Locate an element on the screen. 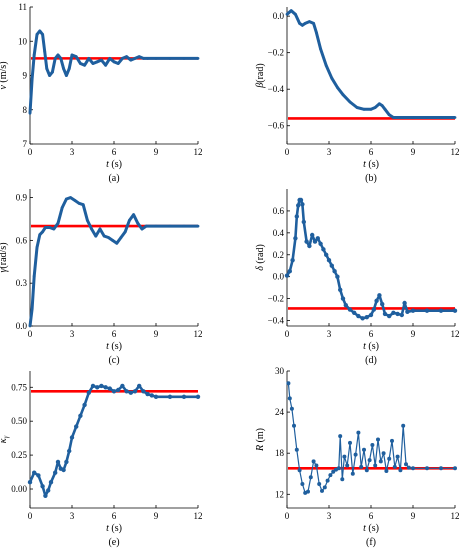 This screenshot has width=462, height=550. y-axis-unit: (m/s) is located at coordinates (4, 73).